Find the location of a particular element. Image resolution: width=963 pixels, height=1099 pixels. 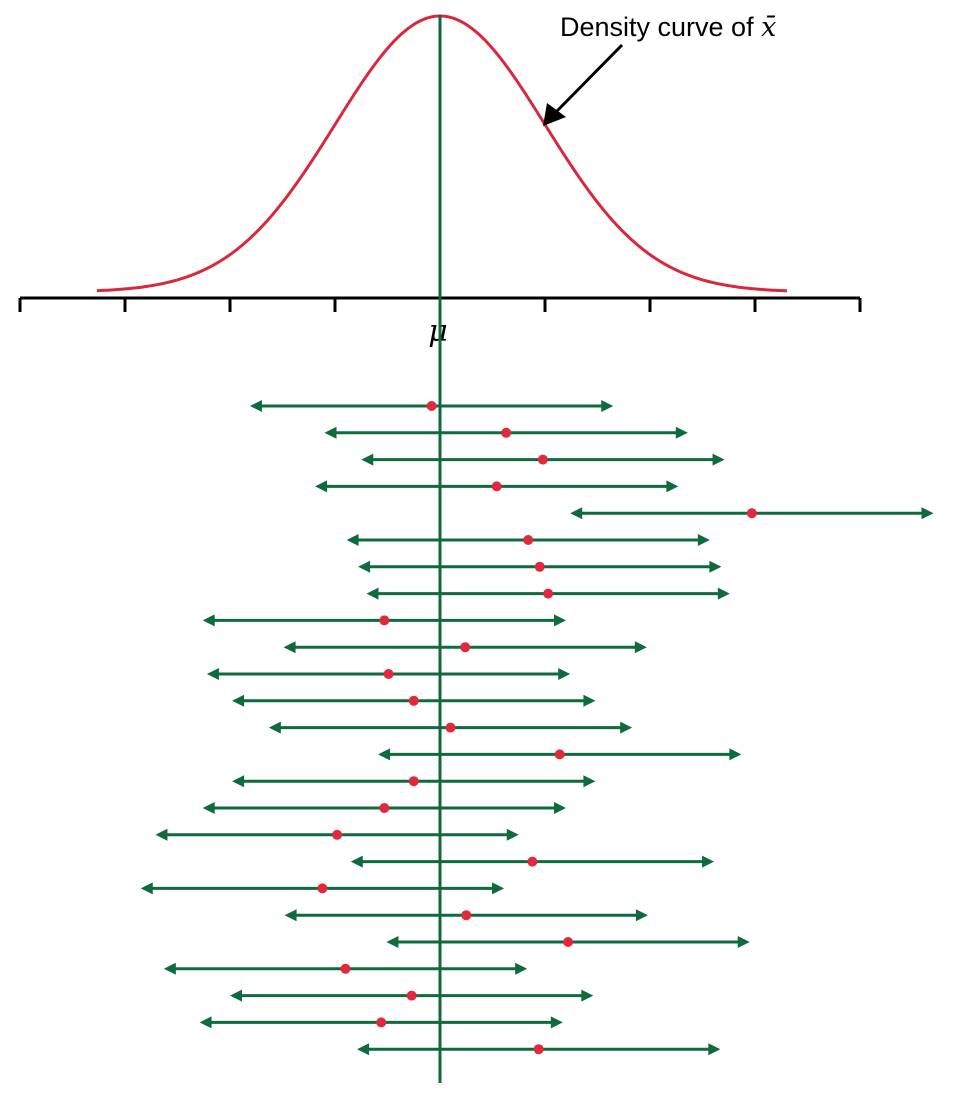

density-curve-label-text: Density curve of is located at coordinates (660, 27).